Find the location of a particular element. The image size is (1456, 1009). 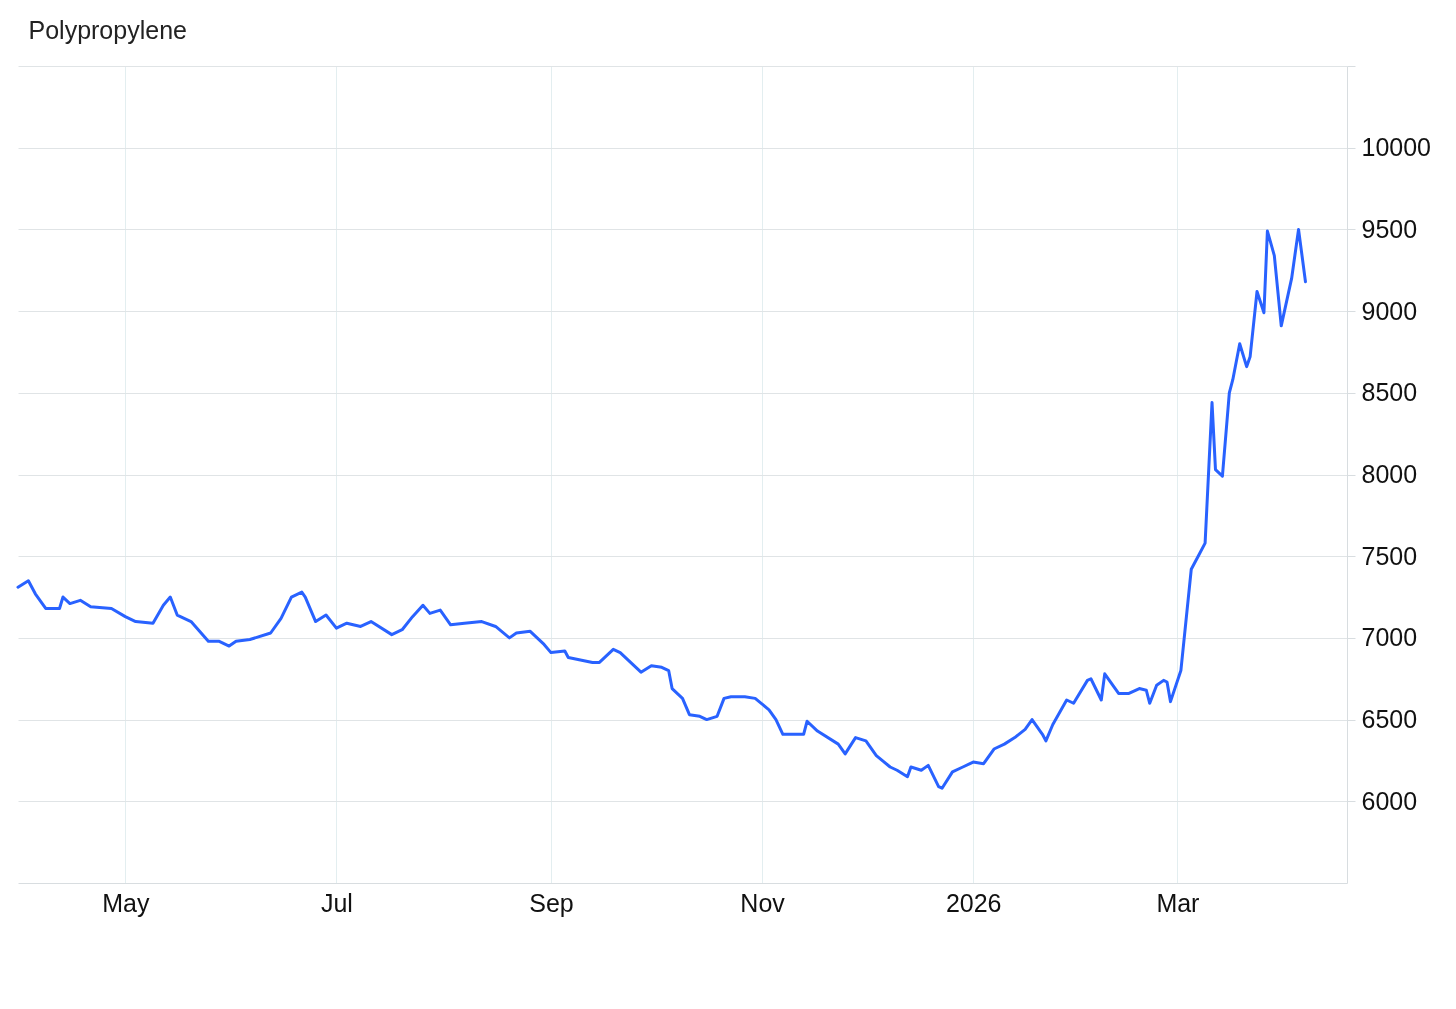

y-tick-label: 6000 is located at coordinates (1389, 800).